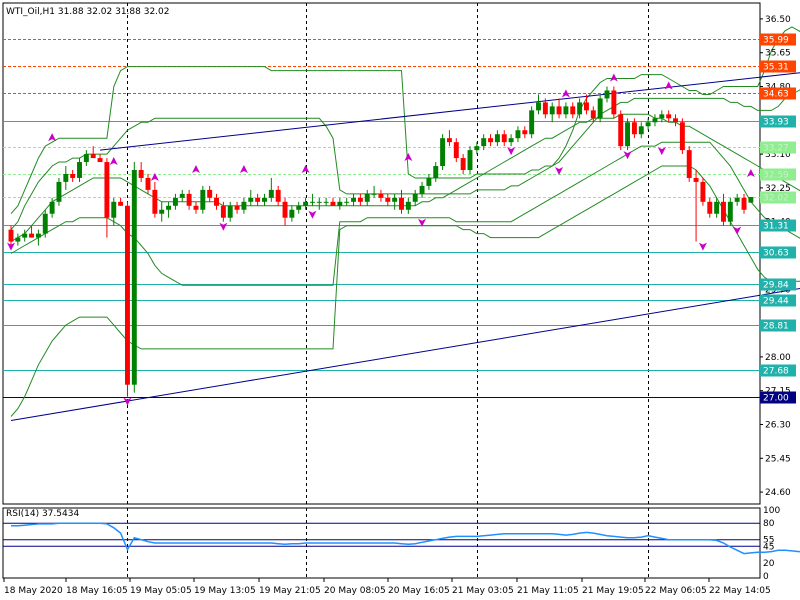 The height and width of the screenshot is (600, 800). Describe the element at coordinates (778, 189) in the screenshot. I see `price-tick-label: 32.25` at that location.